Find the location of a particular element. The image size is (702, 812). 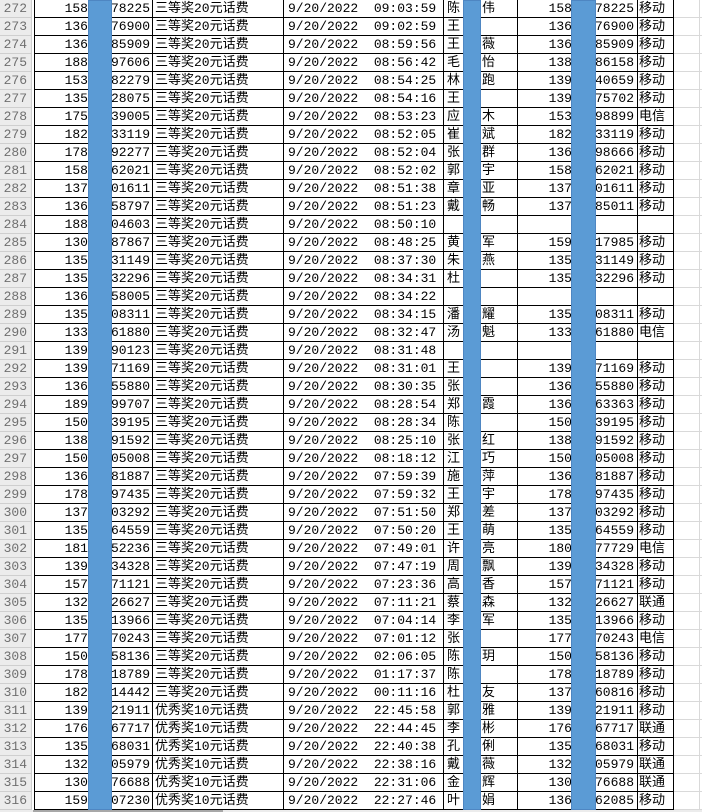

row-header-cell: 290 is located at coordinates (16, 333).